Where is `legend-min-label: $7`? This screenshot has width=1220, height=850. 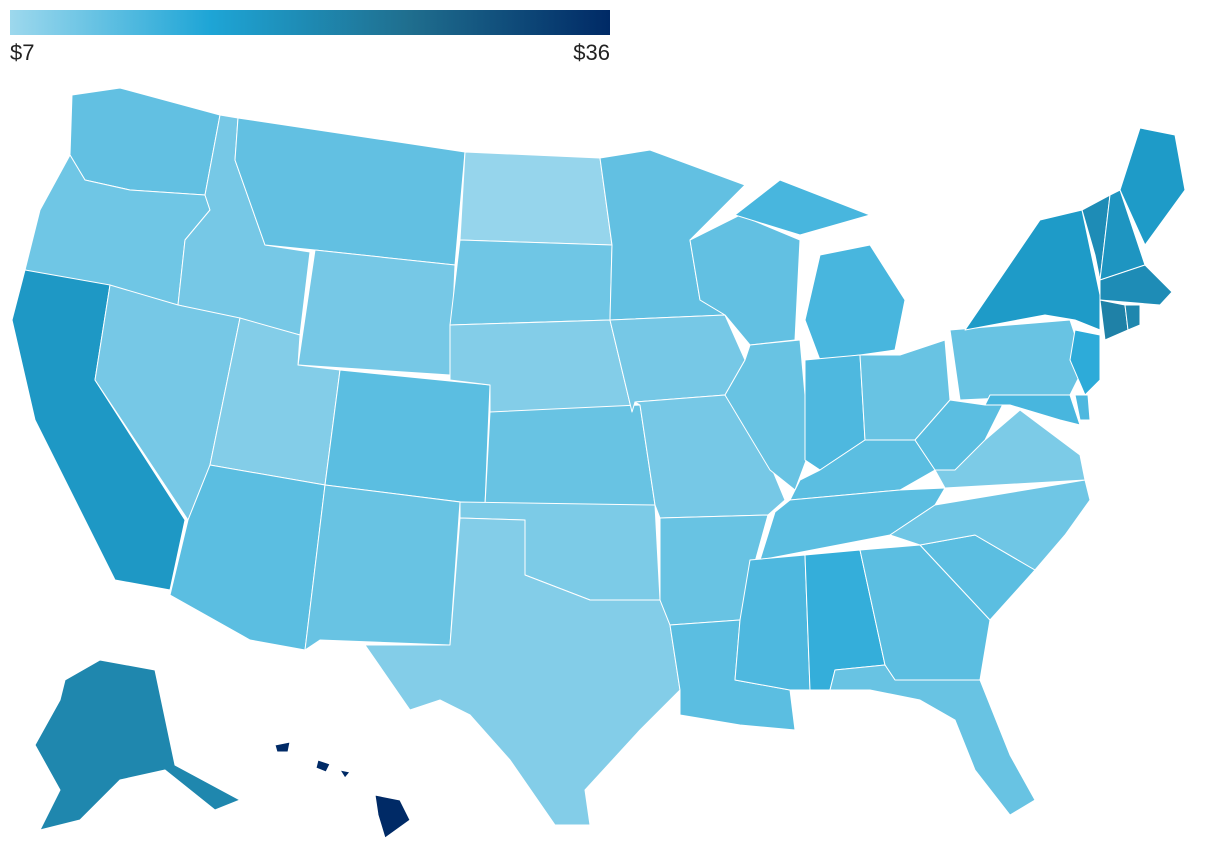
legend-min-label: $7 is located at coordinates (22, 52).